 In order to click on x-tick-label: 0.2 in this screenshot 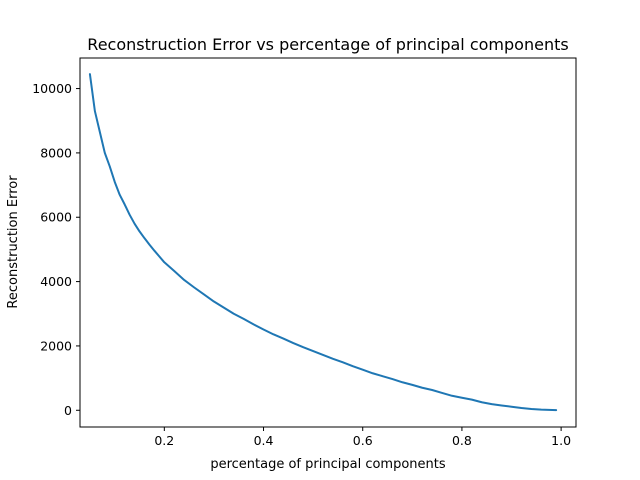, I will do `click(164, 440)`.